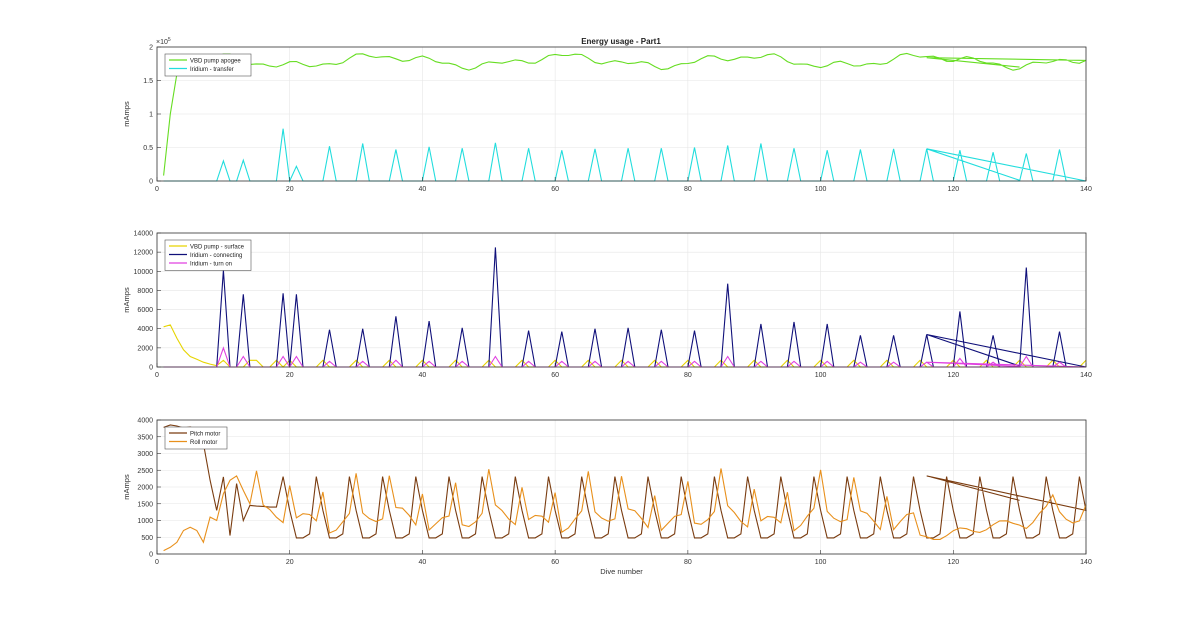 The height and width of the screenshot is (622, 1200). Describe the element at coordinates (145, 521) in the screenshot. I see `y-tick-label: 1000` at that location.